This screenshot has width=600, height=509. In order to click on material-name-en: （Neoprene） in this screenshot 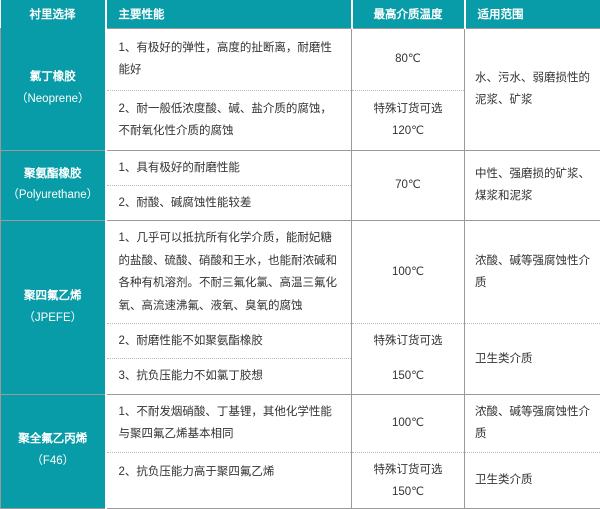, I will do `click(53, 100)`.